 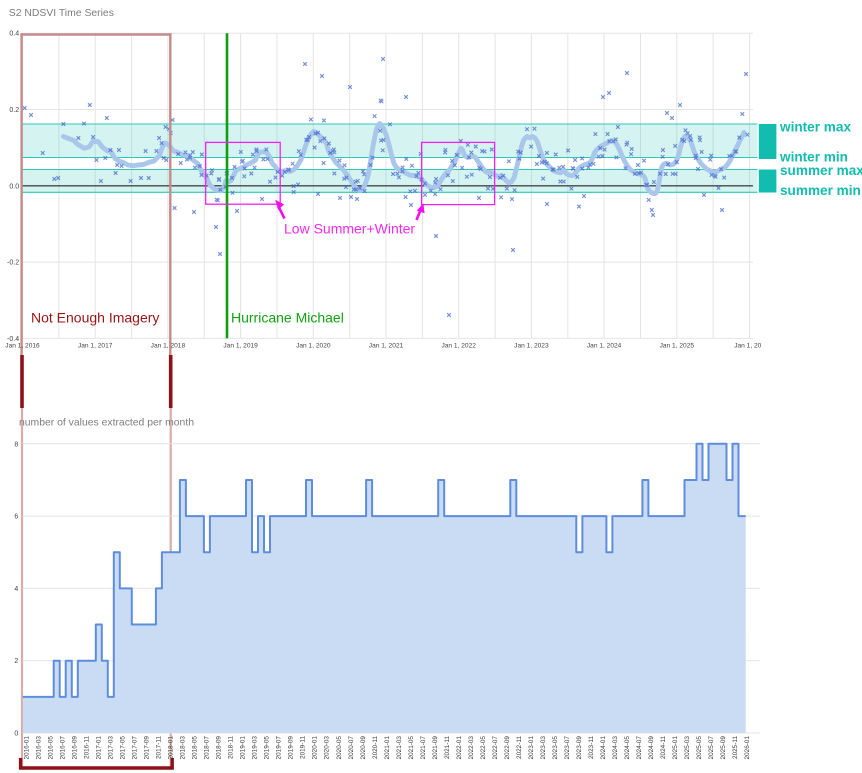 I want to click on svg-text: Jan 1, 2020, so click(x=313, y=346).